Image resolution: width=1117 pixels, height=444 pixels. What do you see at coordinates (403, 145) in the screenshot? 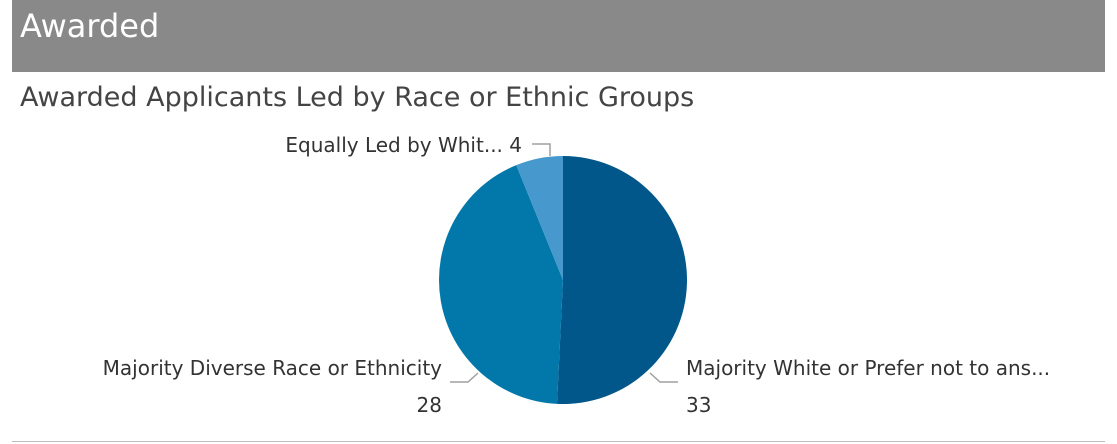
I see `slice-label-2: Equally Led by Whit... 4` at bounding box center [403, 145].